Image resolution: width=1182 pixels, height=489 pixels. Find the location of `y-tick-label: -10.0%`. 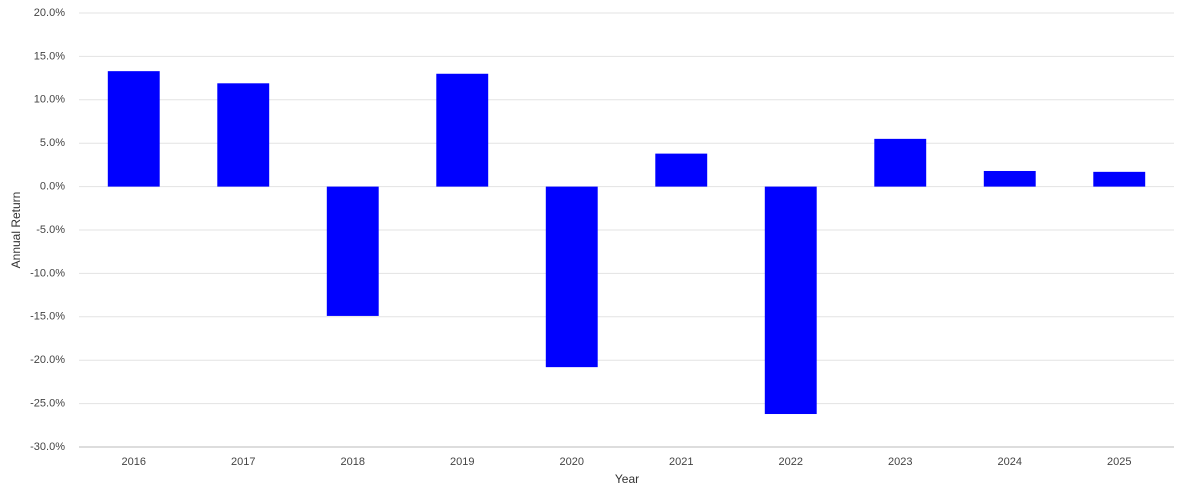

y-tick-label: -10.0% is located at coordinates (47, 273).